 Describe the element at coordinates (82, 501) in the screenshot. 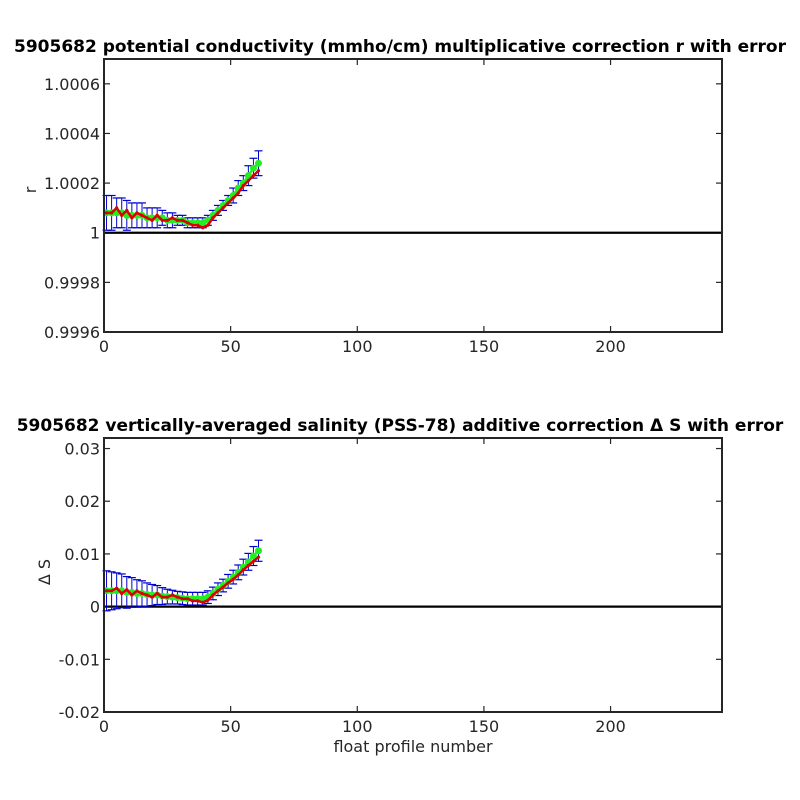

I see `y-tick-label: 0.02` at that location.